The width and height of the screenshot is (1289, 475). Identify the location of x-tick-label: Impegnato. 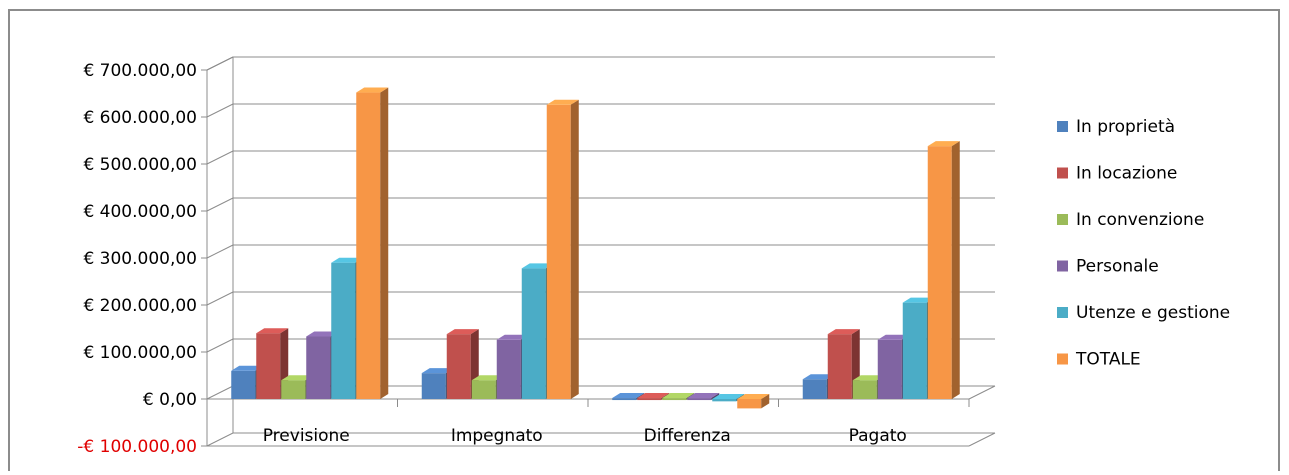
(497, 436).